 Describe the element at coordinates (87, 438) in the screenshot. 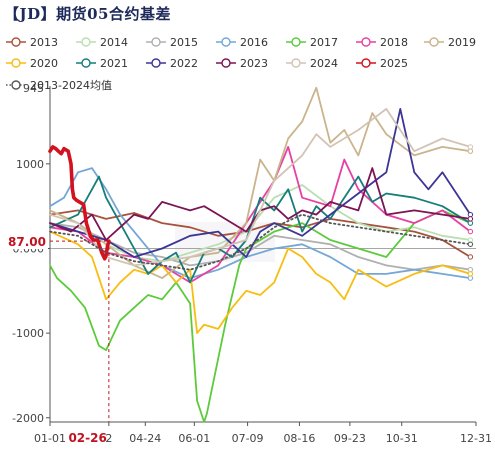

I see `highlight-date-label: 02-26` at that location.